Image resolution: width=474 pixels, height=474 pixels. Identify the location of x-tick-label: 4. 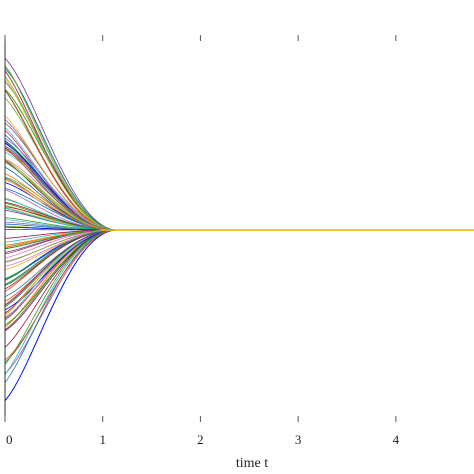
(396, 439).